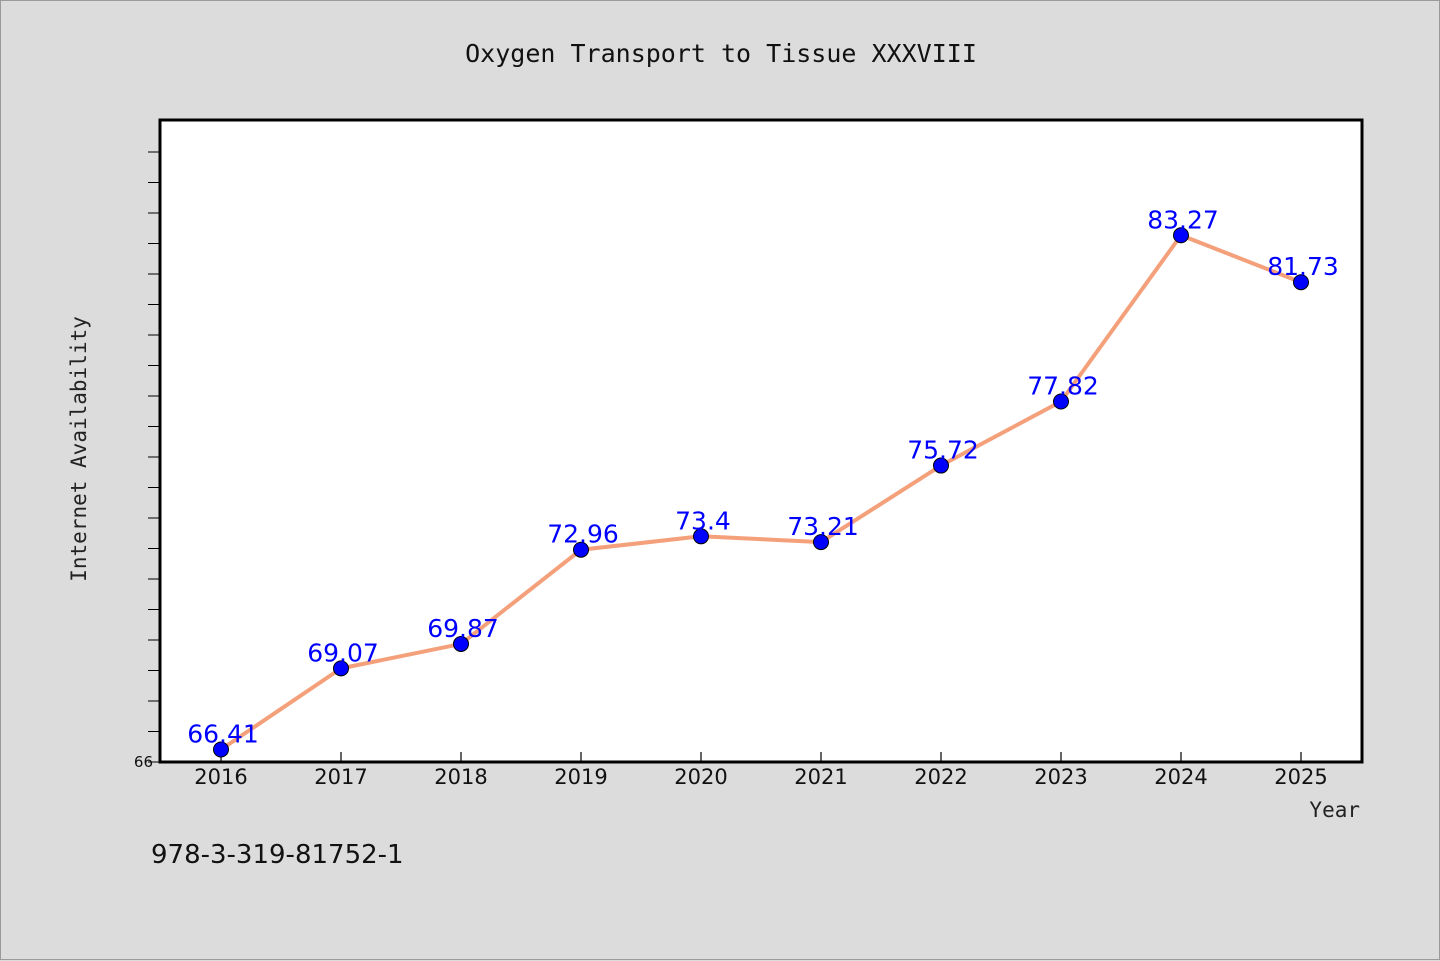 This screenshot has height=961, width=1440. I want to click on data-label: 83.27, so click(1183, 219).